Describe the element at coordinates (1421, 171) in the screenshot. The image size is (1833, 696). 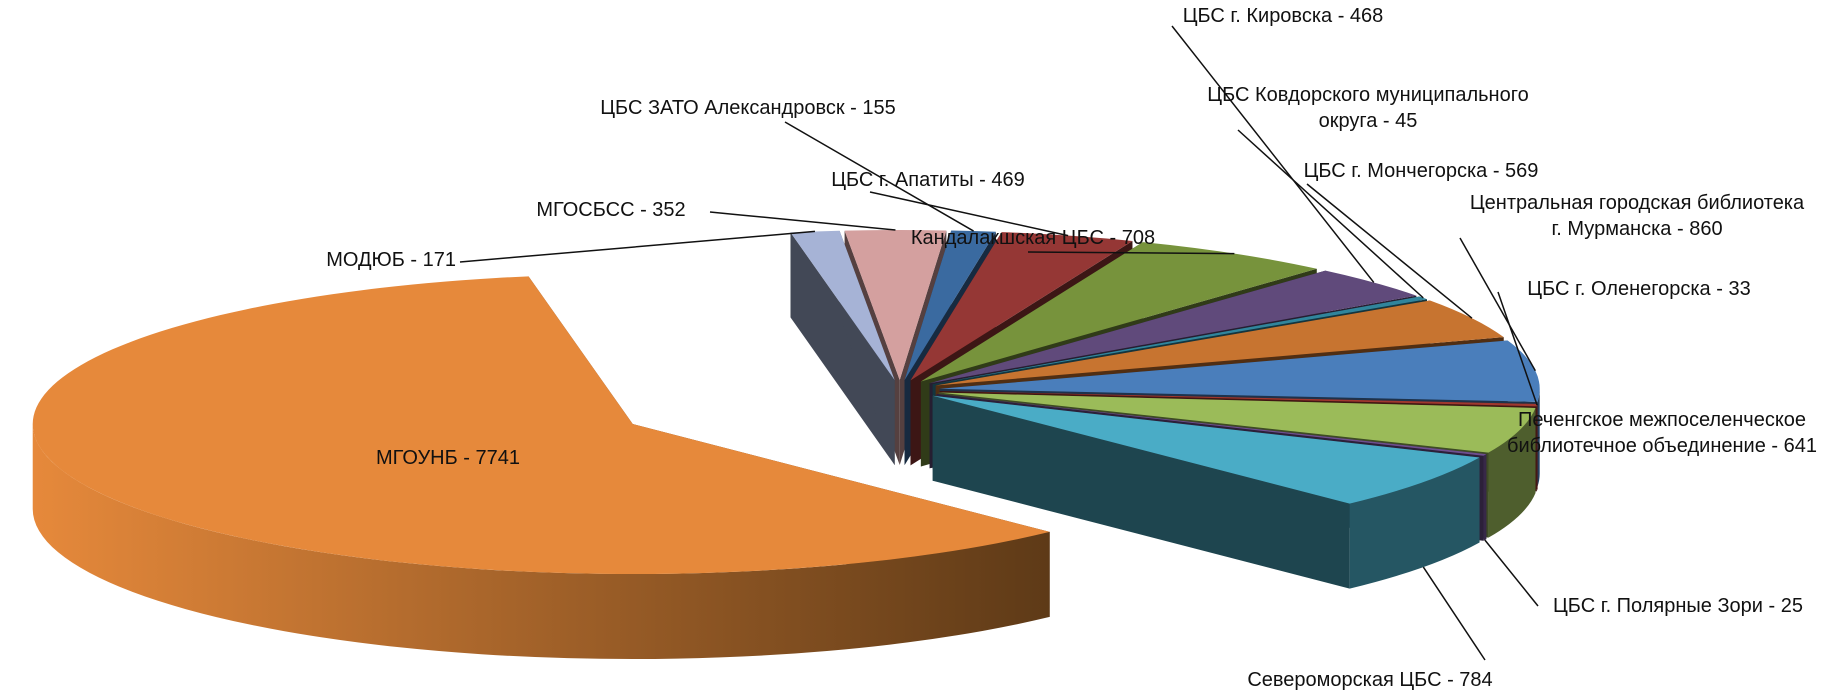
I see `data-label: ЦБС г. Мончегорска - 569` at that location.